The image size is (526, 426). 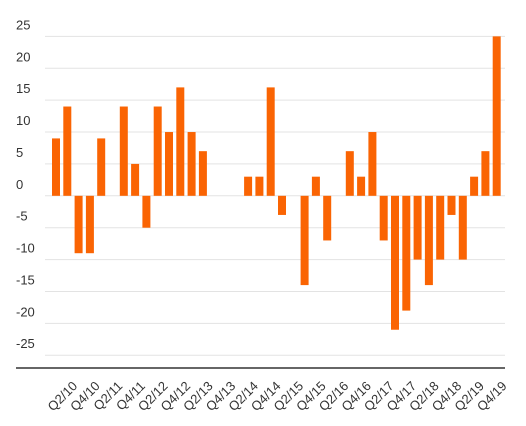 I want to click on y-tick-label: 0, so click(x=19, y=184).